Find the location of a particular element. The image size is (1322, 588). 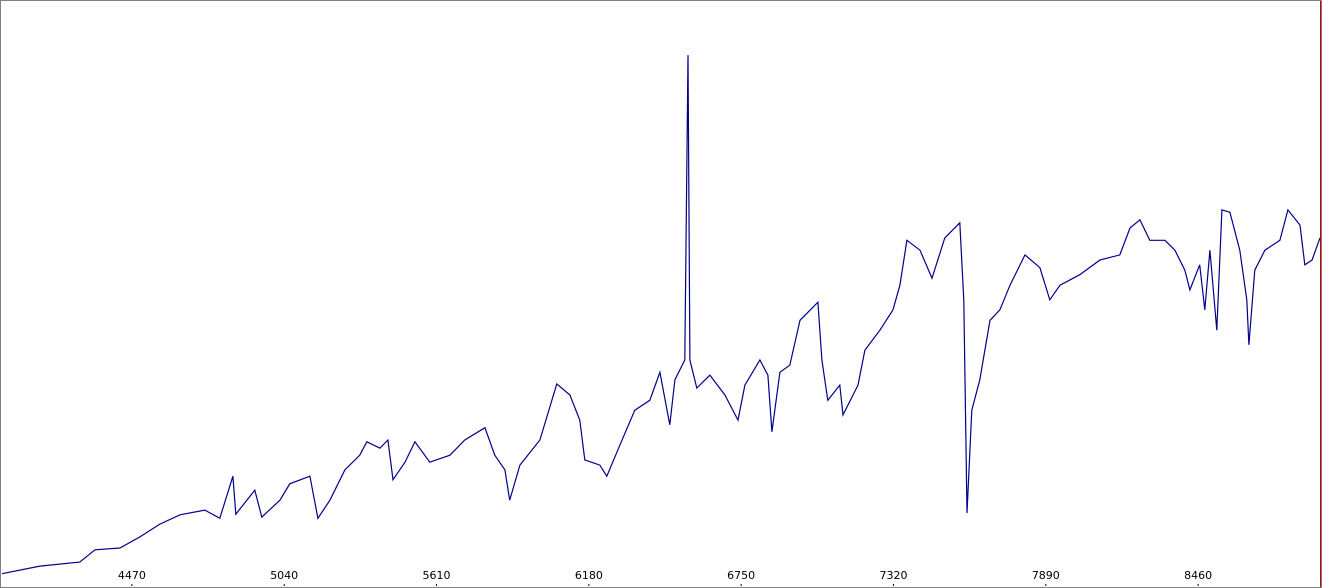

x-tick-label: 4470 is located at coordinates (132, 575).